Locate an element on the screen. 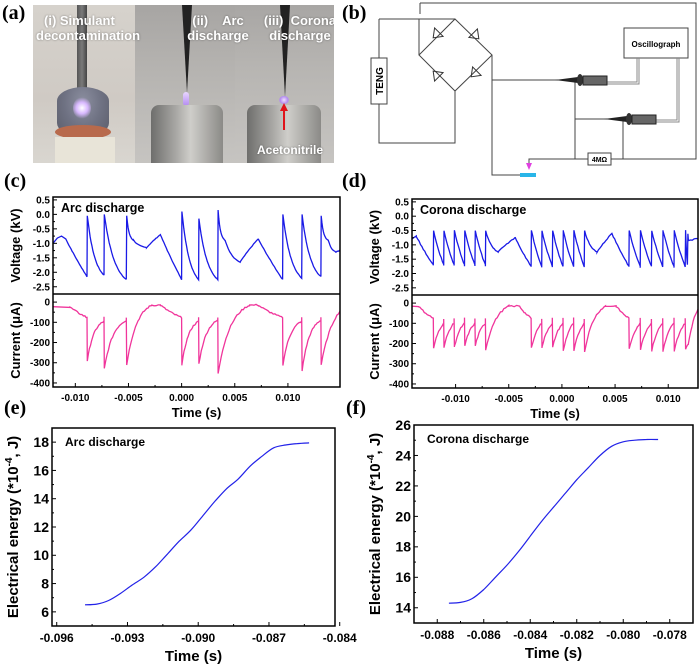 The image size is (700, 665). energy-series-line is located at coordinates (197, 524).